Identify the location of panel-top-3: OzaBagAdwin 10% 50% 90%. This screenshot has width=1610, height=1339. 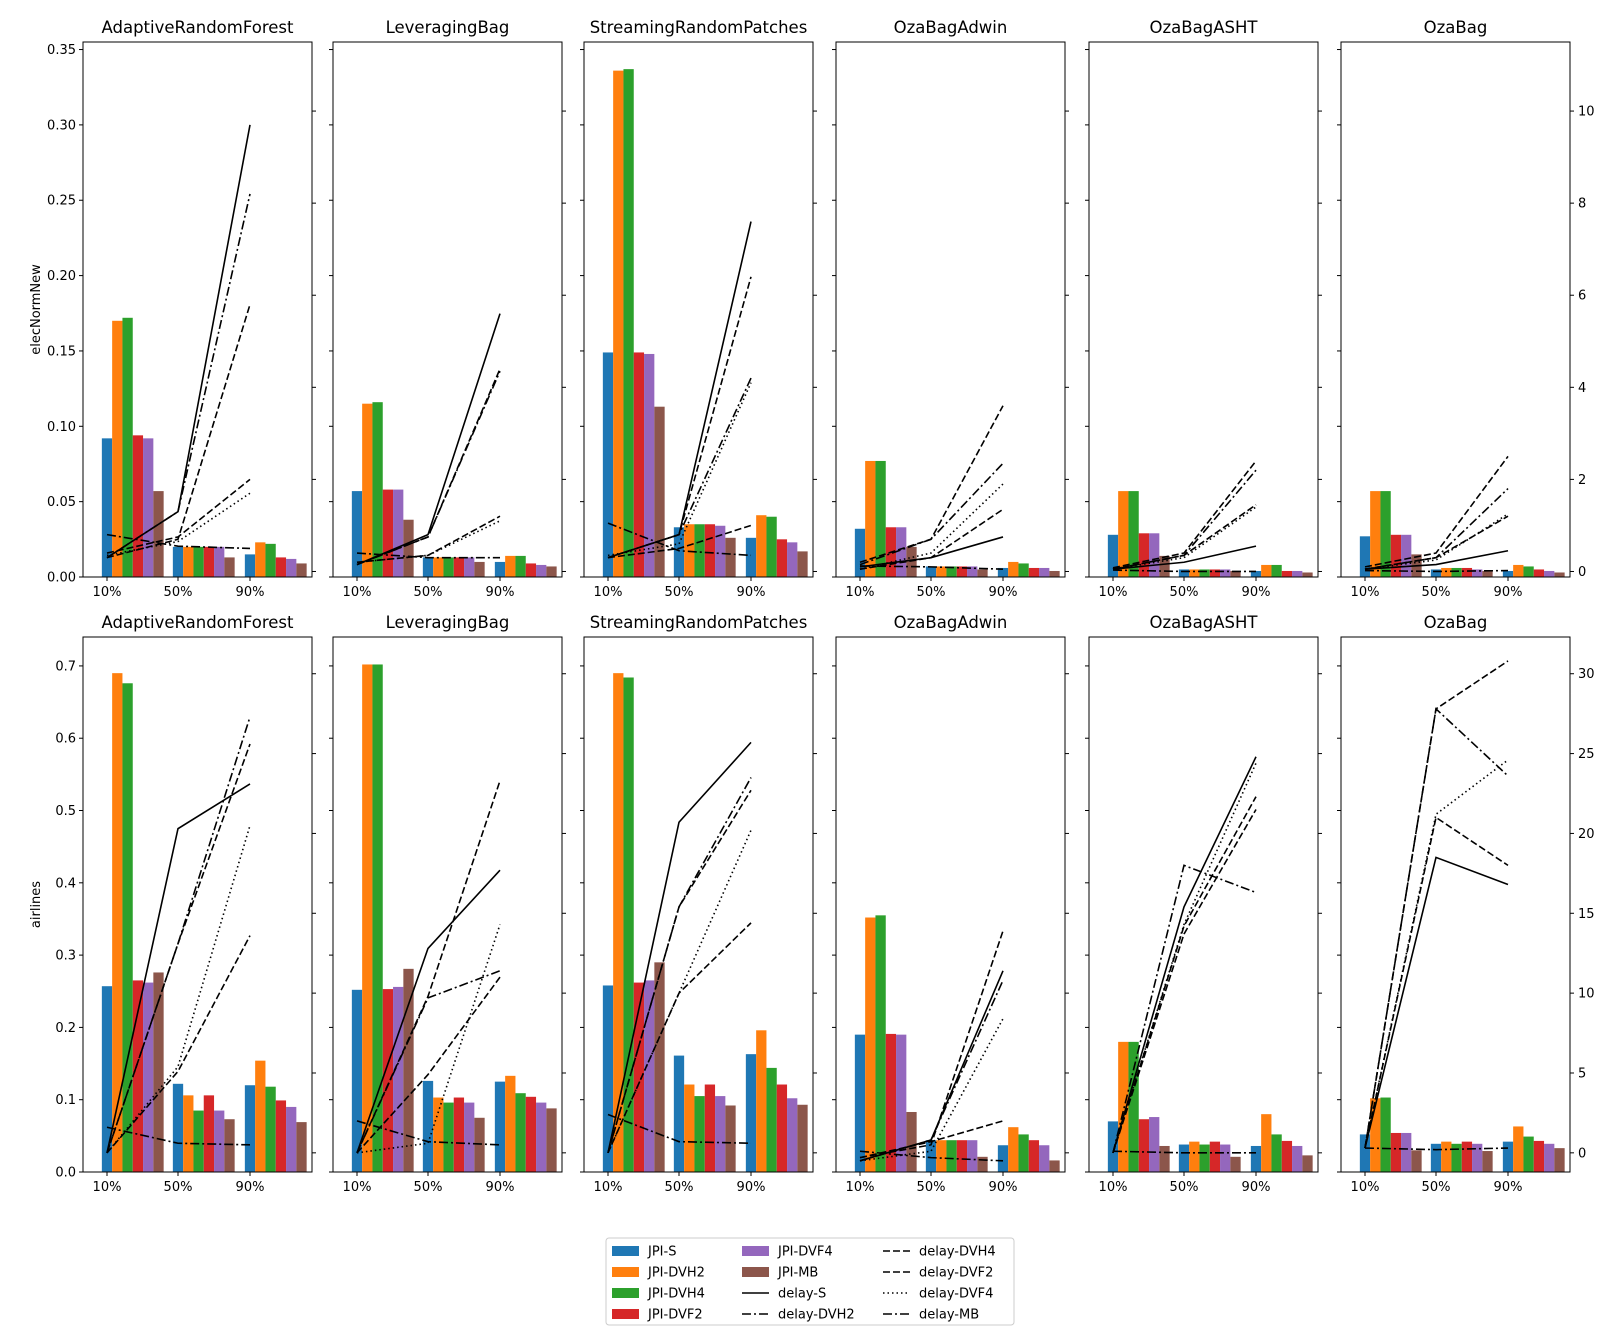
(950, 309).